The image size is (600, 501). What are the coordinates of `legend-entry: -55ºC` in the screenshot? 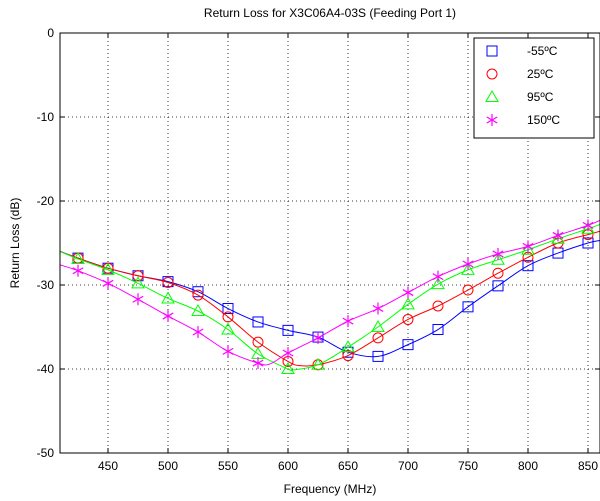 It's located at (522, 51).